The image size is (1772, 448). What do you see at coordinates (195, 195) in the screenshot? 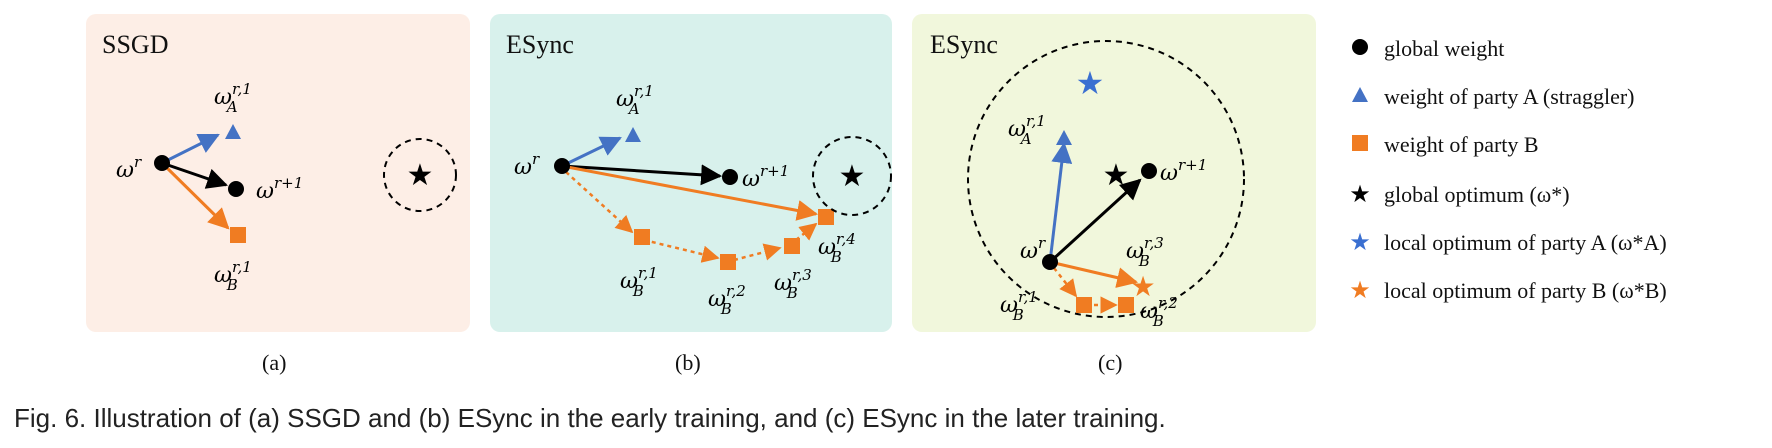
I see `arrow-a-to-partyB` at bounding box center [195, 195].